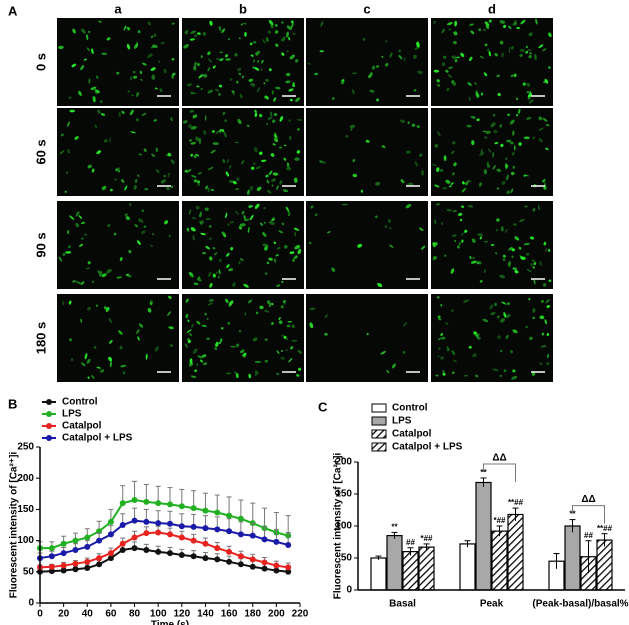 Image resolution: width=629 pixels, height=625 pixels. What do you see at coordinates (25, 447) in the screenshot?
I see `y-tick-label: 250` at bounding box center [25, 447].